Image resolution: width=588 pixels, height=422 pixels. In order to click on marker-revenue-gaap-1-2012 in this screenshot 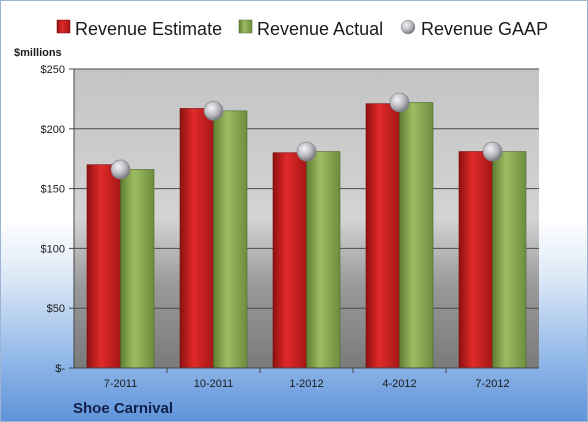, I will do `click(306, 151)`.